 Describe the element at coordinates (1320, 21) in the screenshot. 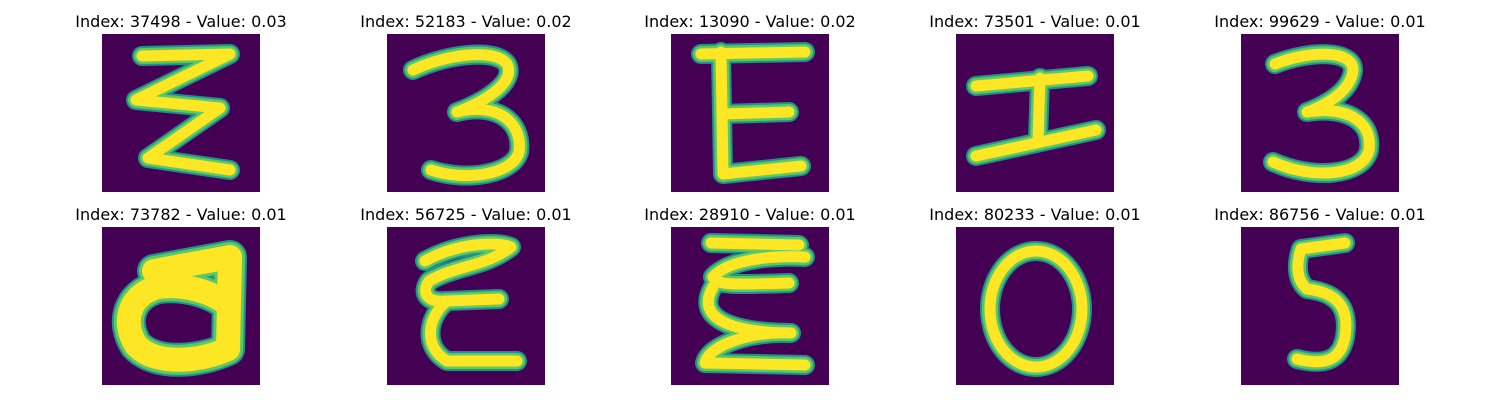

I see `panel-title: Index: 99629 - Value: 0.01` at that location.